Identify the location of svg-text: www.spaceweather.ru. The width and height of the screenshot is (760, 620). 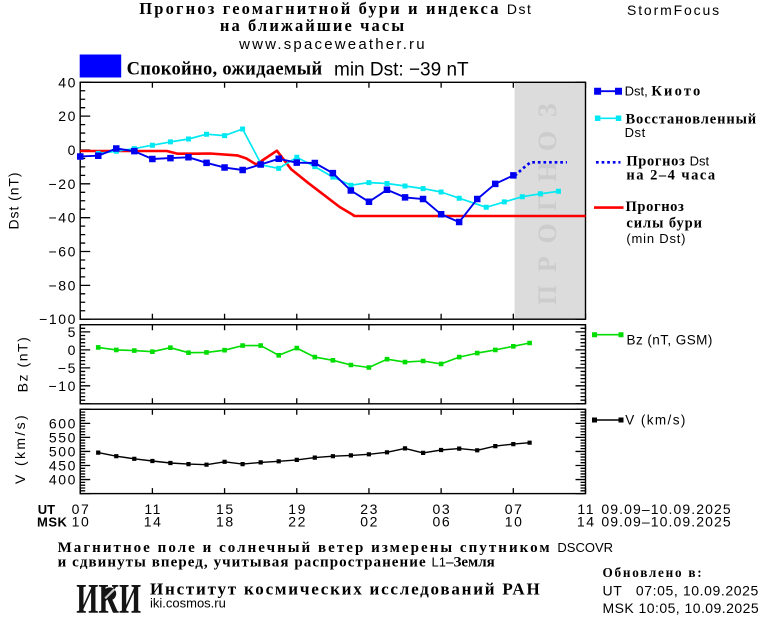
(332, 44).